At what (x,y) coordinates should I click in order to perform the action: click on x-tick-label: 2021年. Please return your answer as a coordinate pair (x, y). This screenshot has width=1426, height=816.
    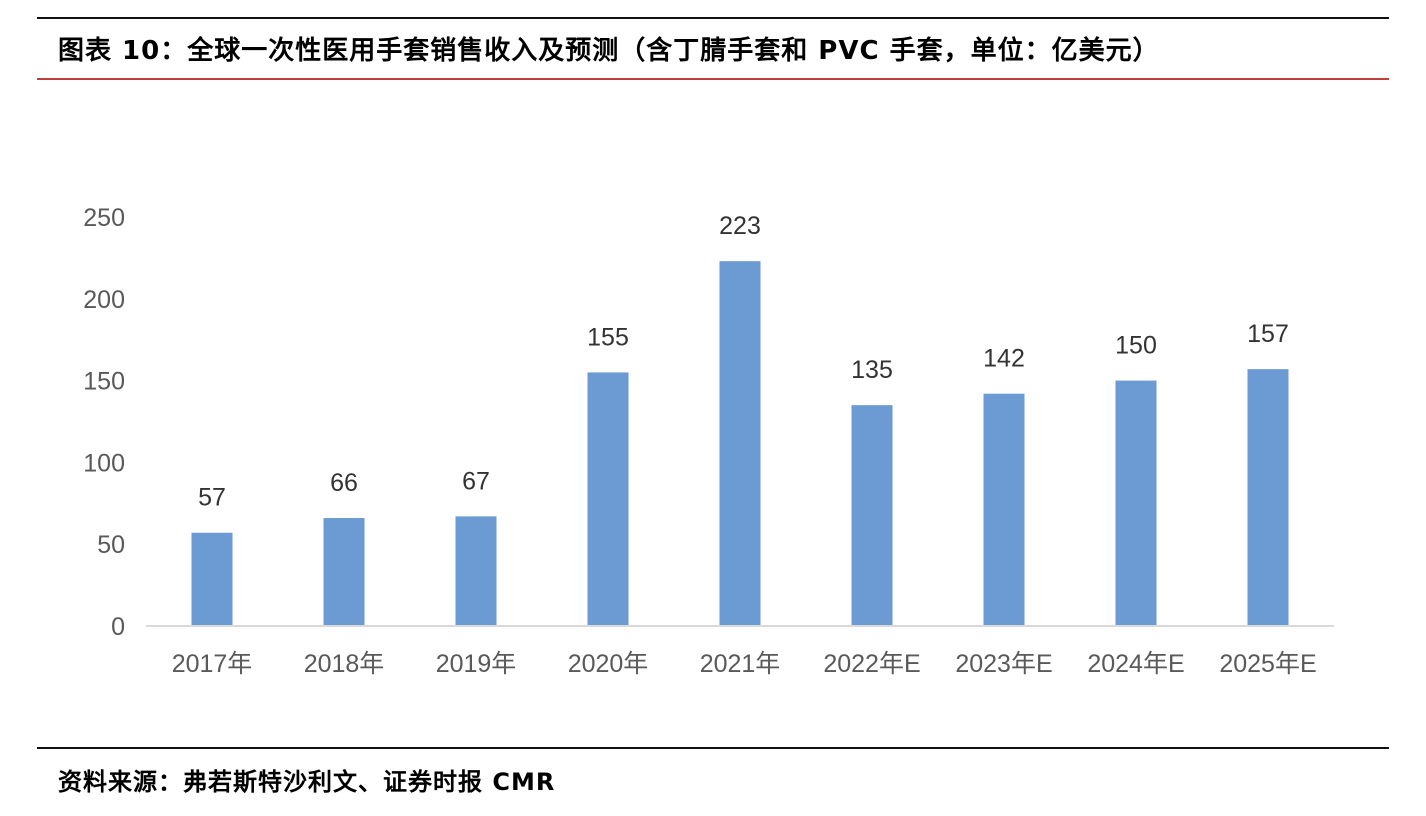
    Looking at the image, I should click on (740, 664).